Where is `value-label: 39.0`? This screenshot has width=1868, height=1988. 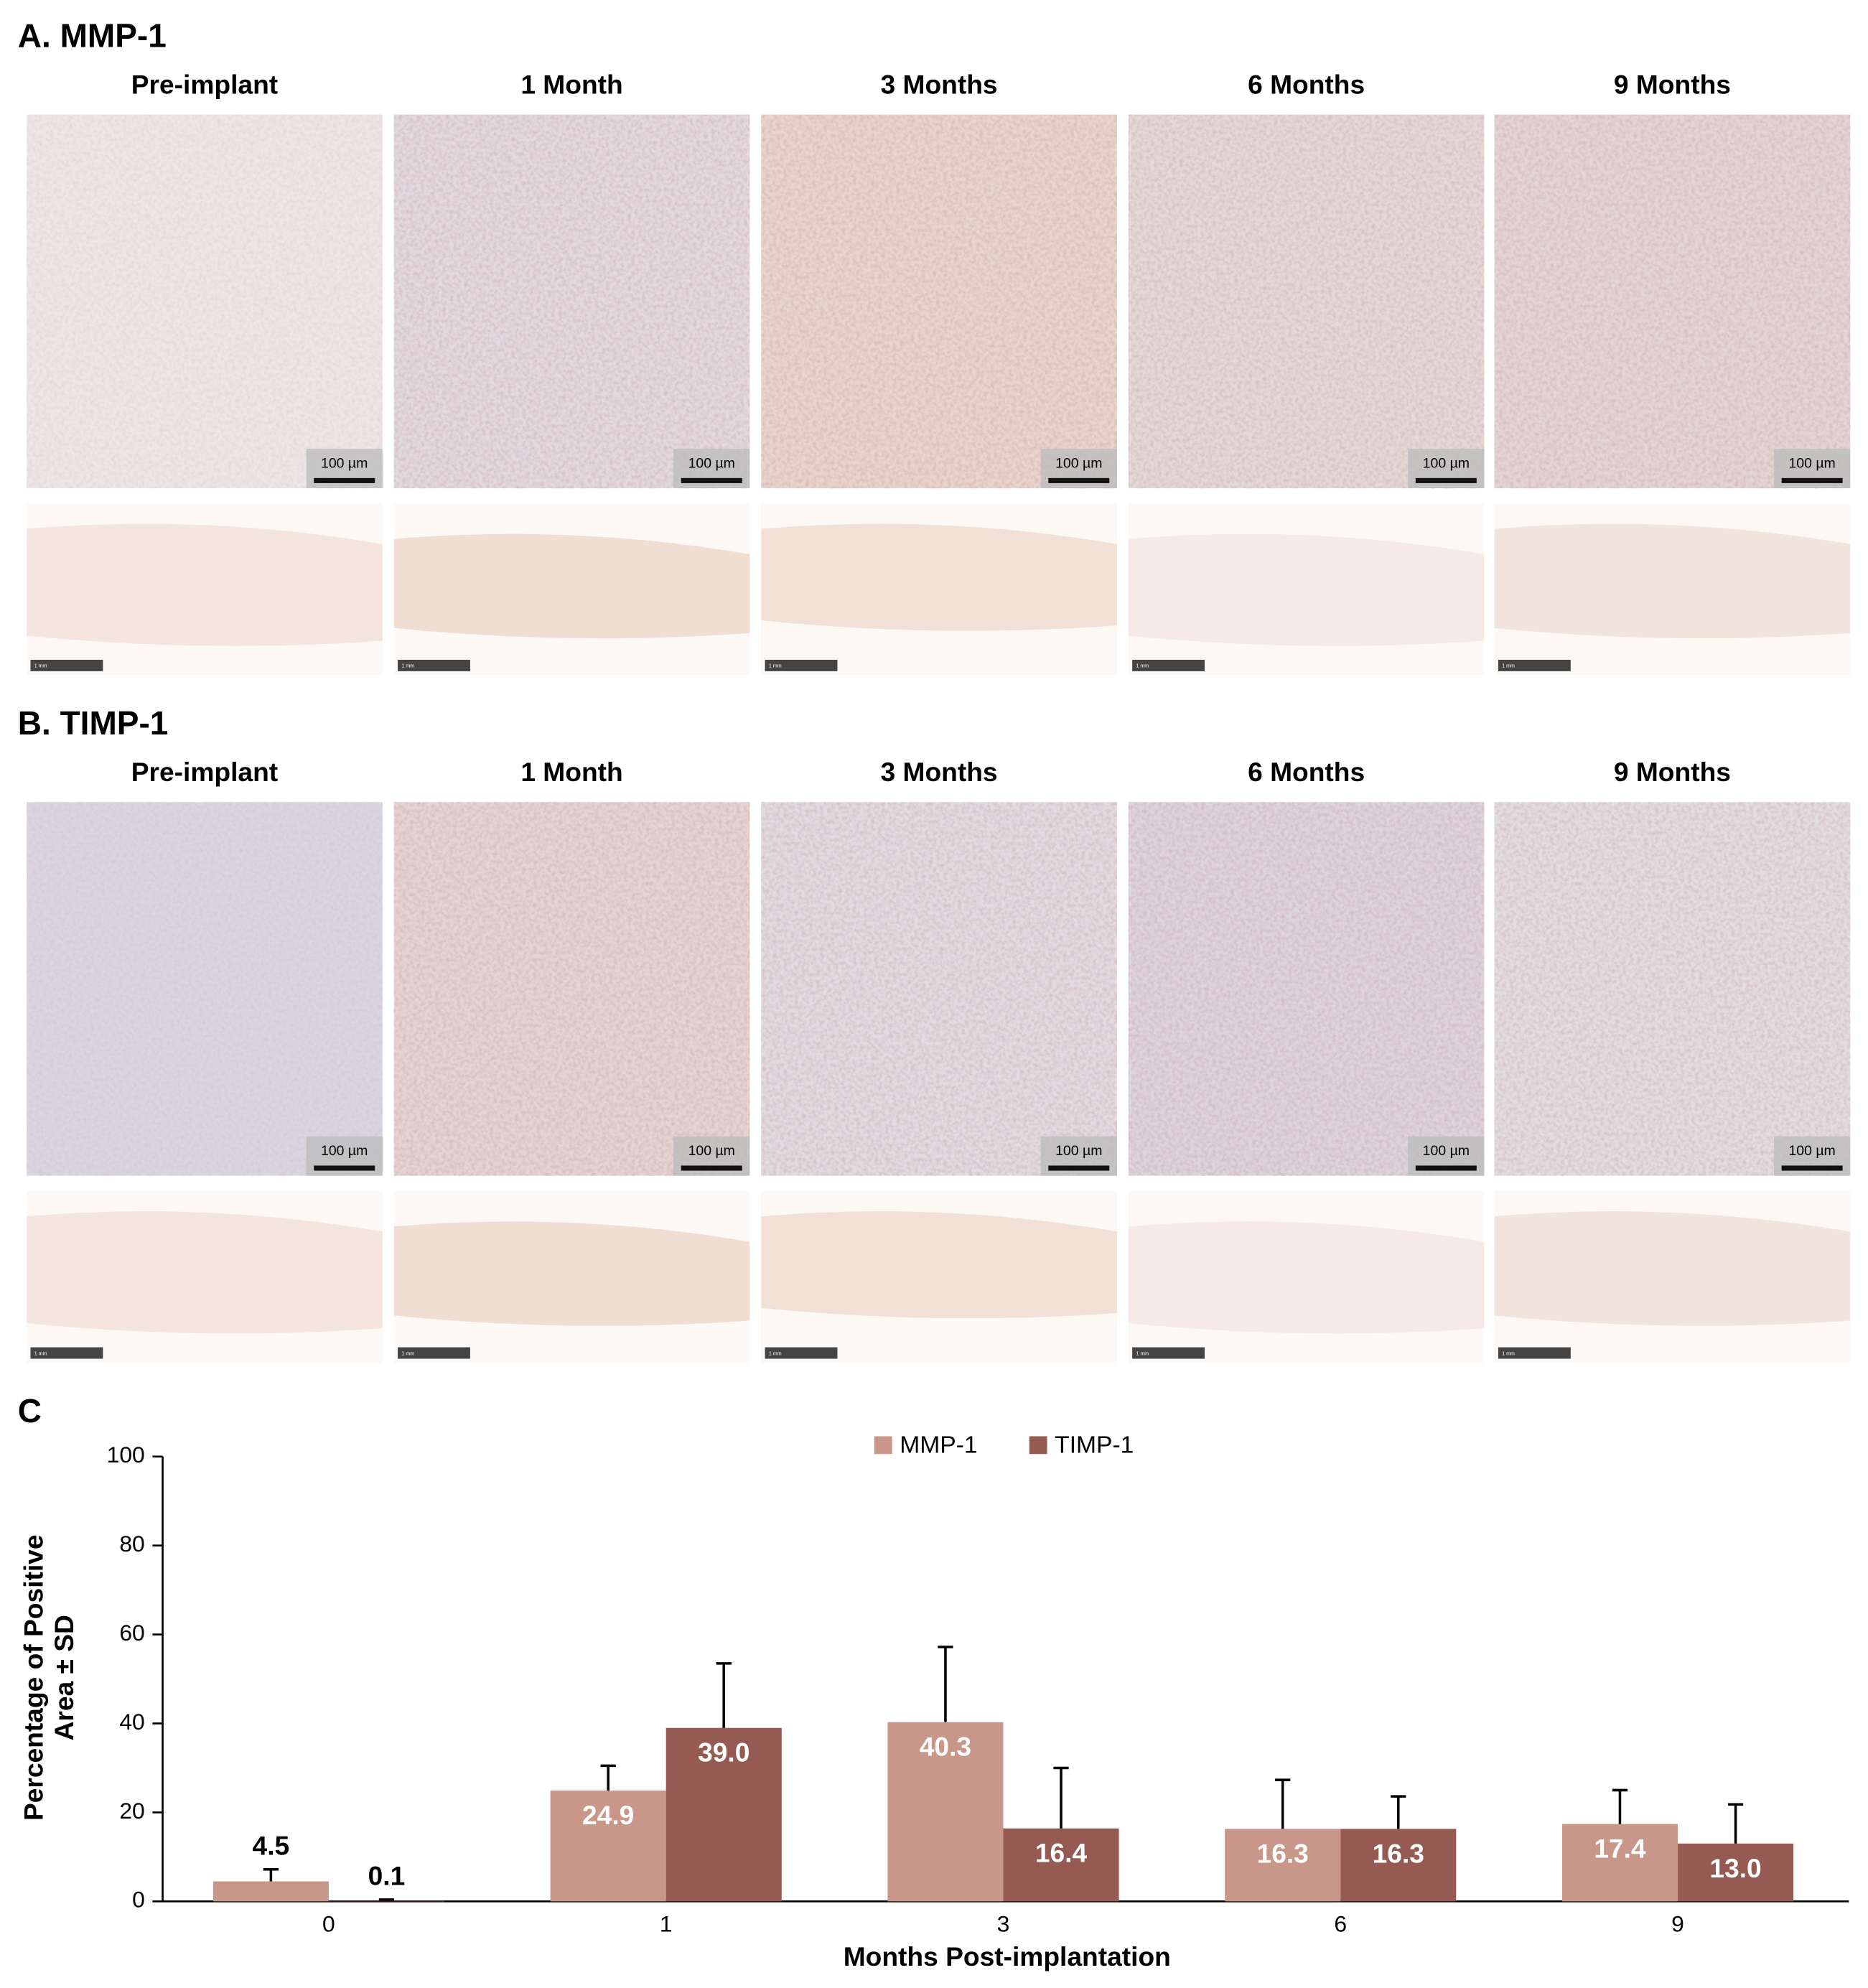
value-label: 39.0 is located at coordinates (723, 1752).